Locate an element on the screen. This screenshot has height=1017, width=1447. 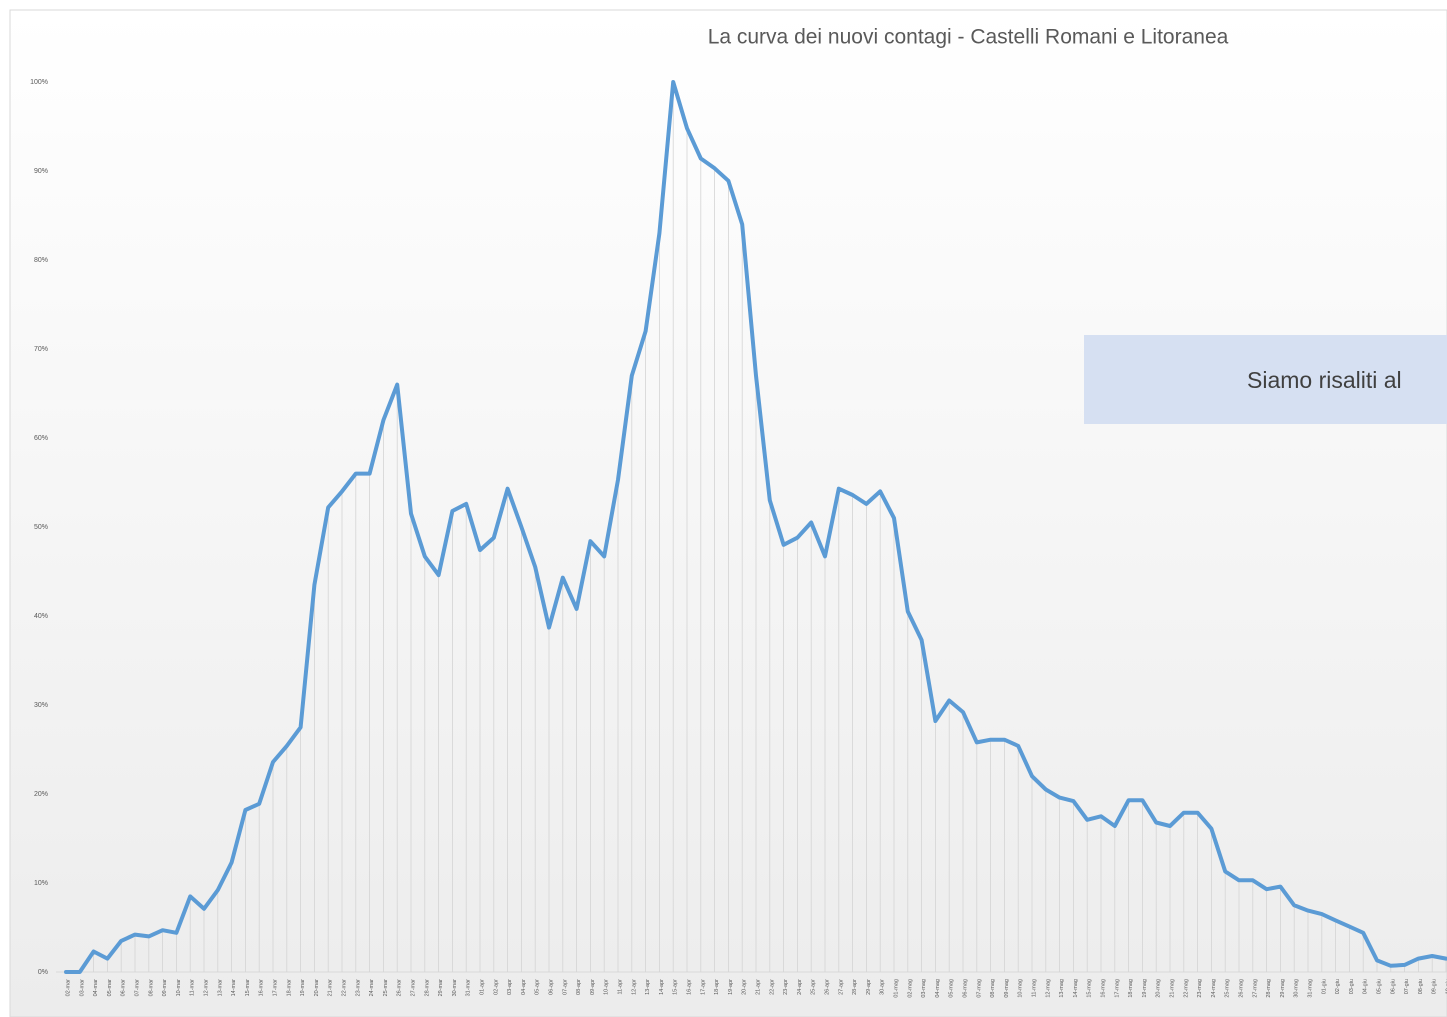
x-tick-label: 12-mar is located at coordinates (206, 988).